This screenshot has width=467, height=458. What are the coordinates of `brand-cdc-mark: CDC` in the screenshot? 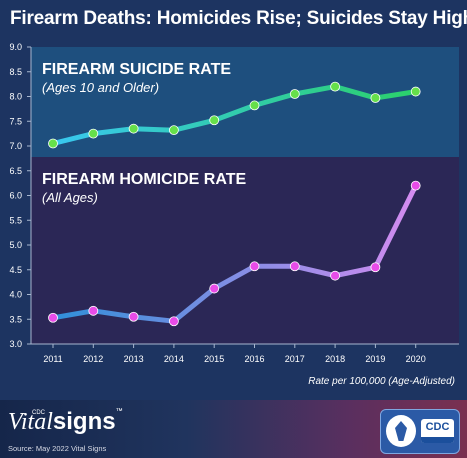 It's located at (38, 413).